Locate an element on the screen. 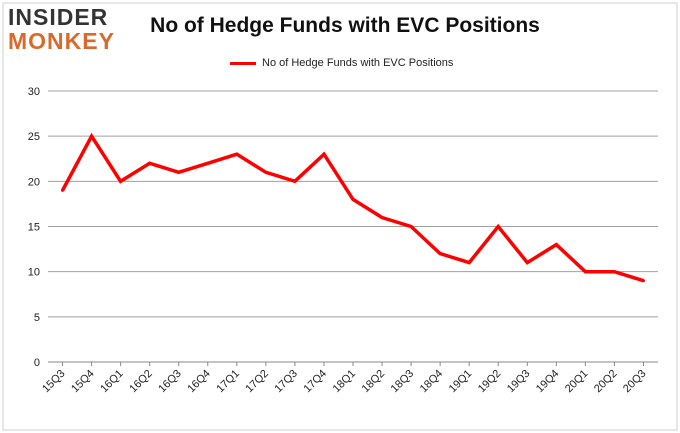  x-tick-label: 19Q4 is located at coordinates (548, 382).